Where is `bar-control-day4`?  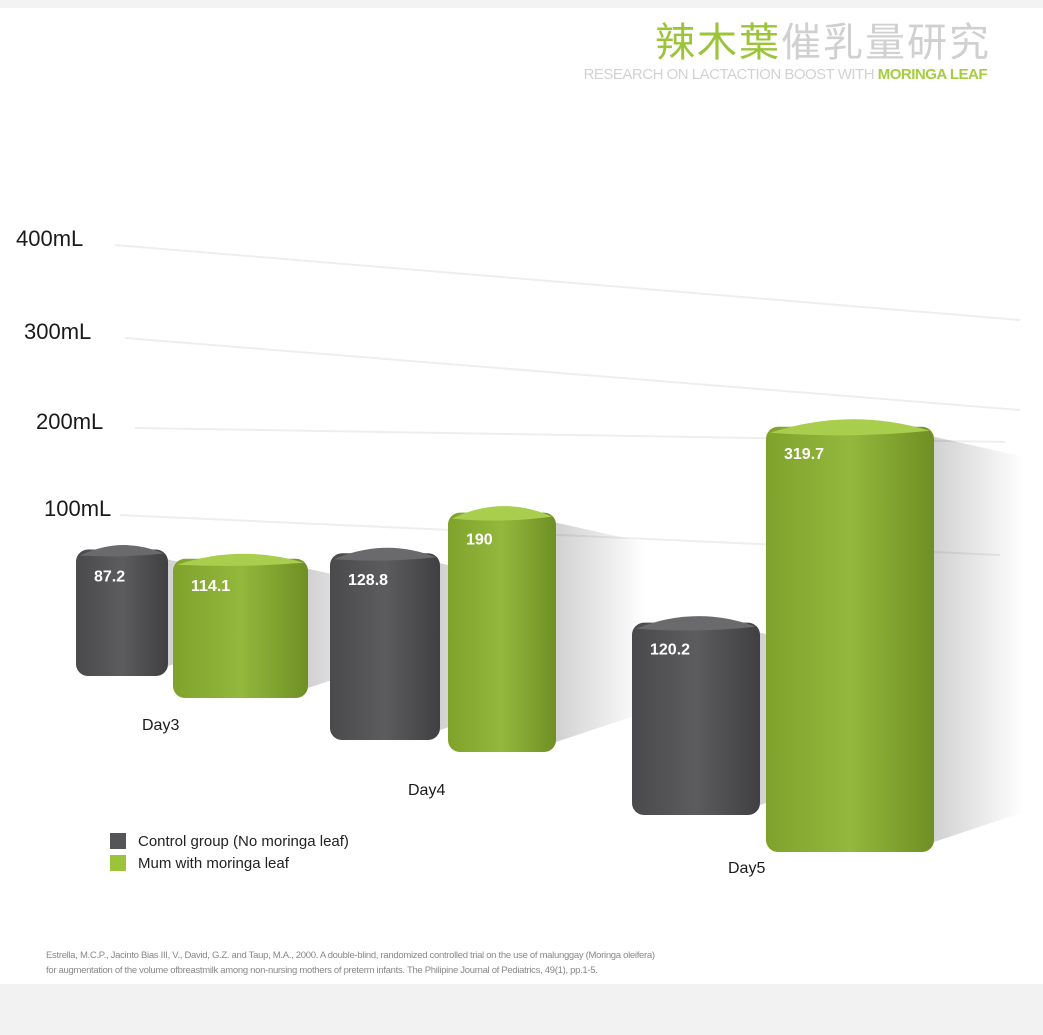 bar-control-day4 is located at coordinates (385, 646).